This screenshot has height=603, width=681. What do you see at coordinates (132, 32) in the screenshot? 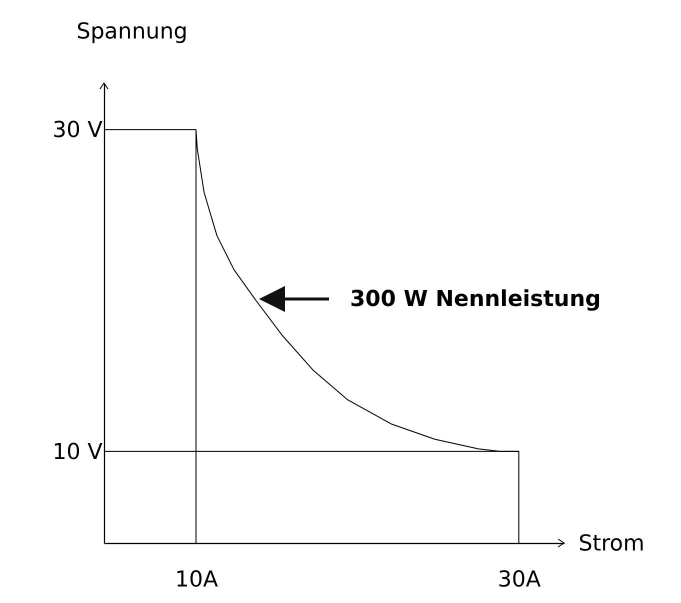
I see `y-axis-title: Spannung` at bounding box center [132, 32].